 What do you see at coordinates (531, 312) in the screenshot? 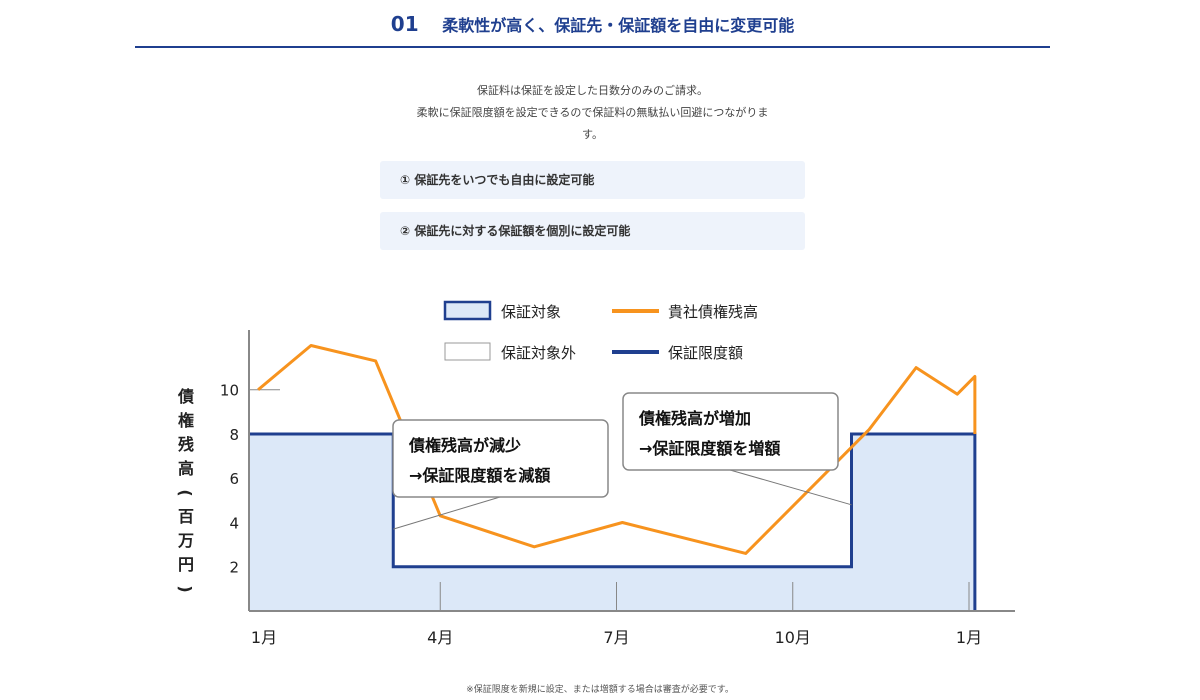
I see `legend-label-0: 保証対象` at bounding box center [531, 312].